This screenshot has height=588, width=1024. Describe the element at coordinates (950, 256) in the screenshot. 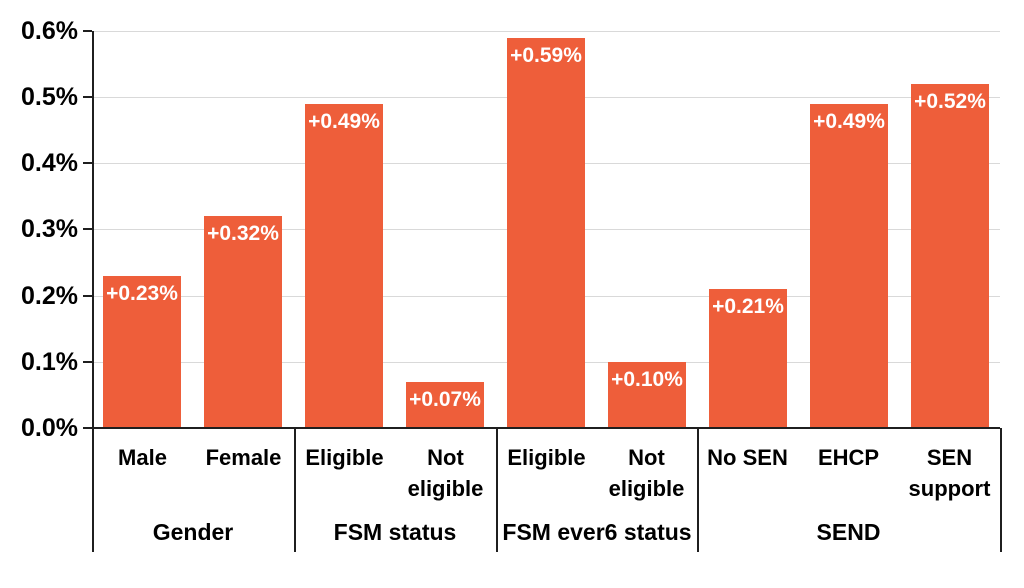

I see `bar: +0.52%` at that location.